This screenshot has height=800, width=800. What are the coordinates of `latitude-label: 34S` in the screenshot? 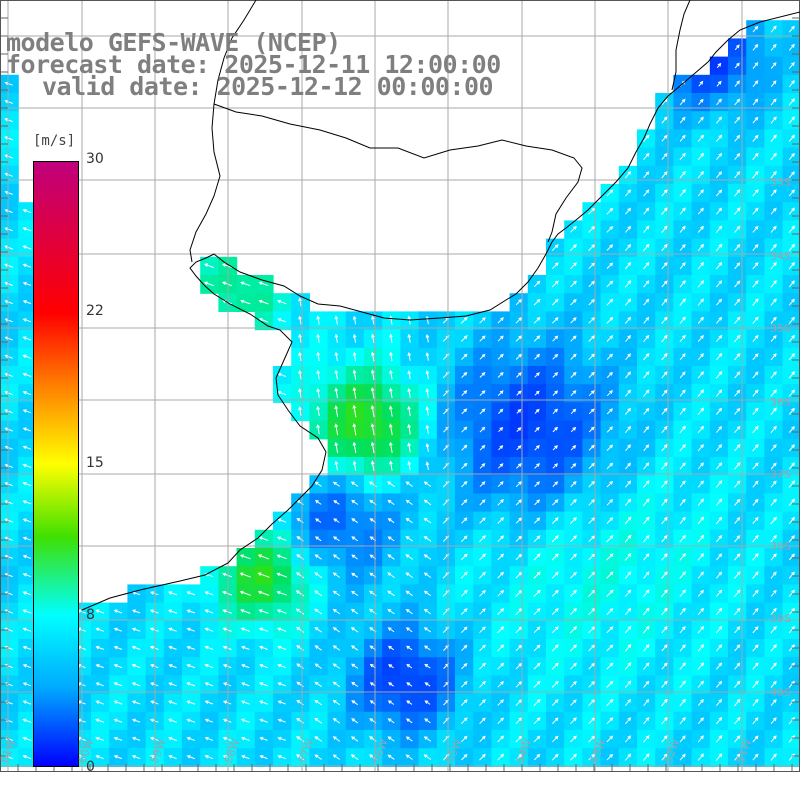 It's located at (780, 256).